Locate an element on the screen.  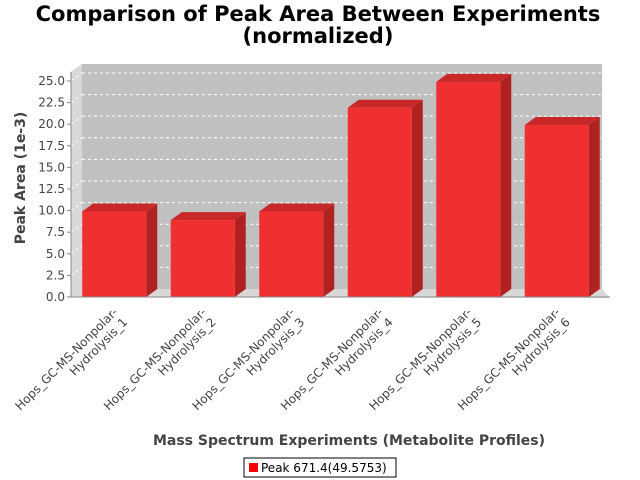
legend-box is located at coordinates (320, 467).